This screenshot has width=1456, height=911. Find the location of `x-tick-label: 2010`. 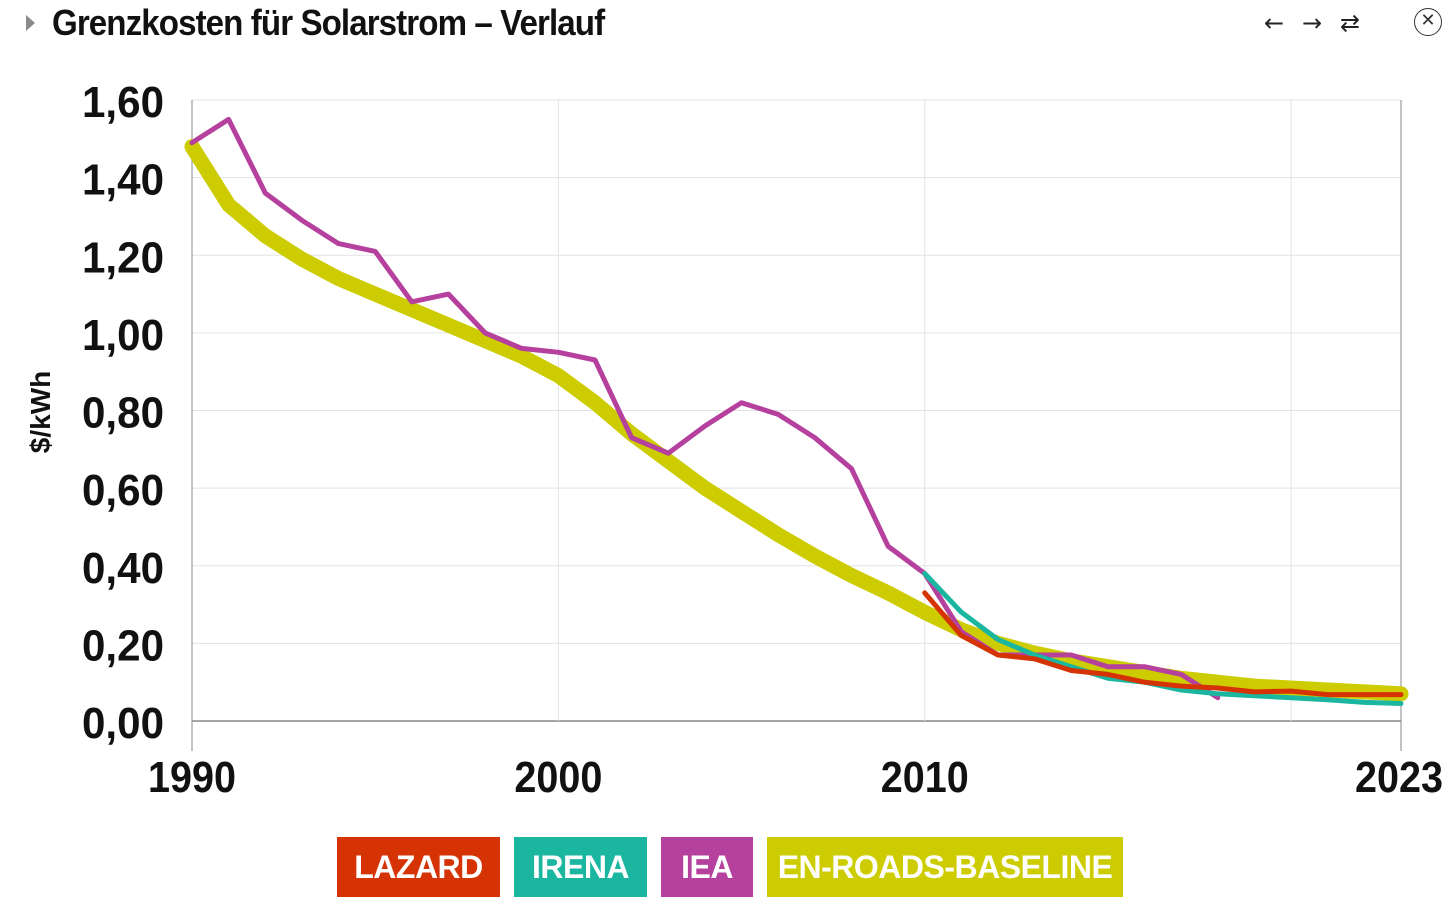

x-tick-label: 2010 is located at coordinates (925, 777).